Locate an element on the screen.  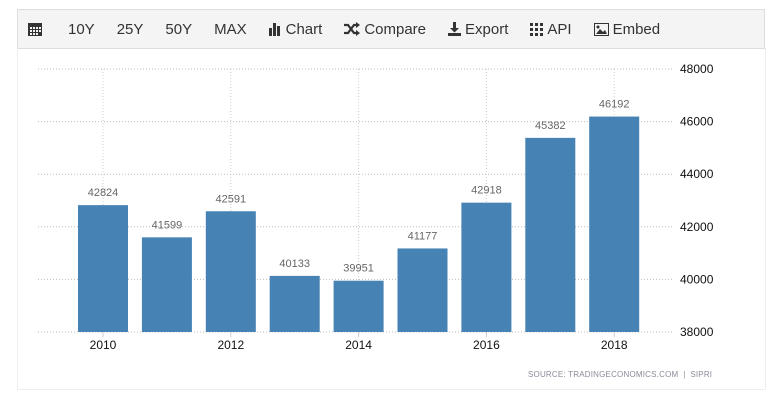
x-tick-label: 2016 is located at coordinates (486, 345).